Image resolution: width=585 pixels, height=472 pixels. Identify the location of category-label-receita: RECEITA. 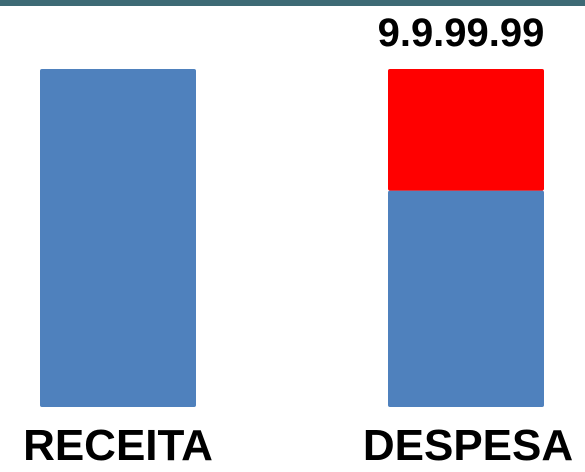
(118, 445).